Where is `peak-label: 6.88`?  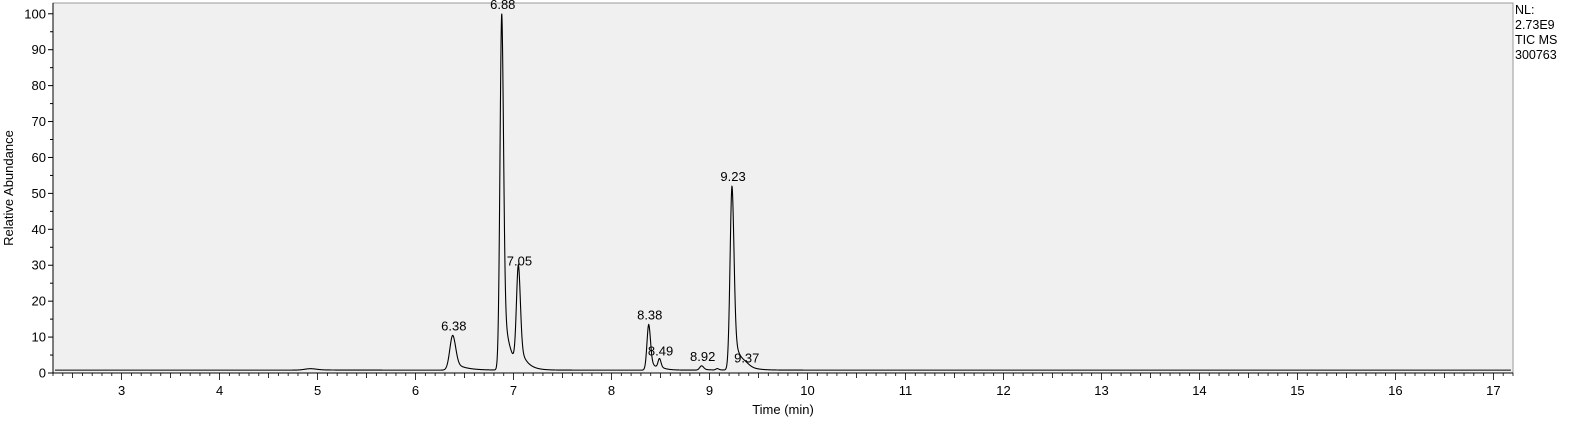
peak-label: 6.88 is located at coordinates (502, 6).